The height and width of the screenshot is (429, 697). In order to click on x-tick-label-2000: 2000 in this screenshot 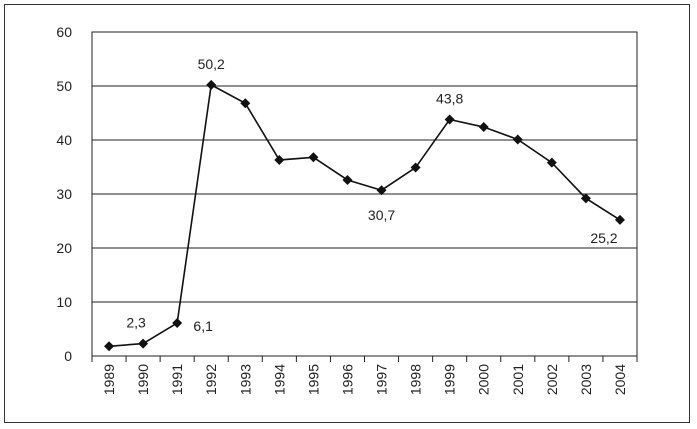, I will do `click(484, 379)`.